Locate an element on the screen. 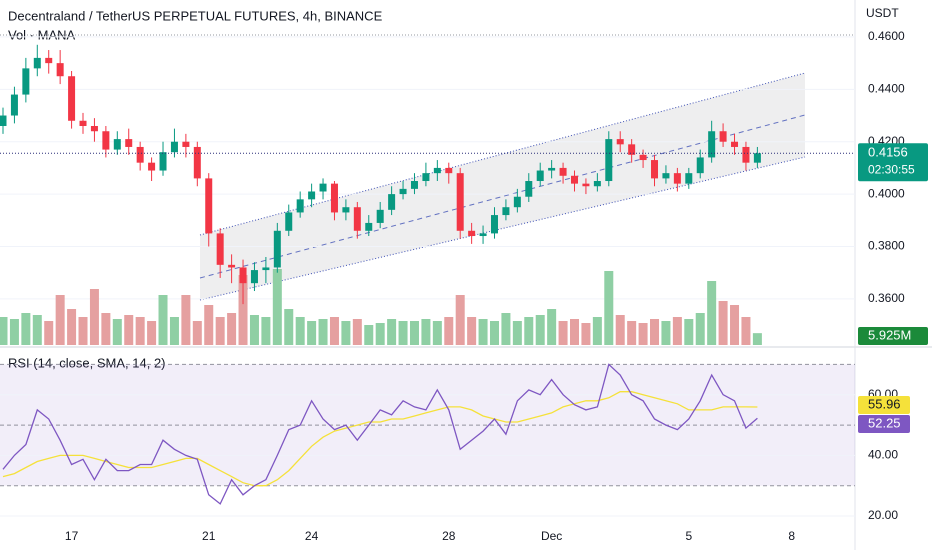 This screenshot has height=550, width=932. y-tick-label: 0.3800 is located at coordinates (886, 246).